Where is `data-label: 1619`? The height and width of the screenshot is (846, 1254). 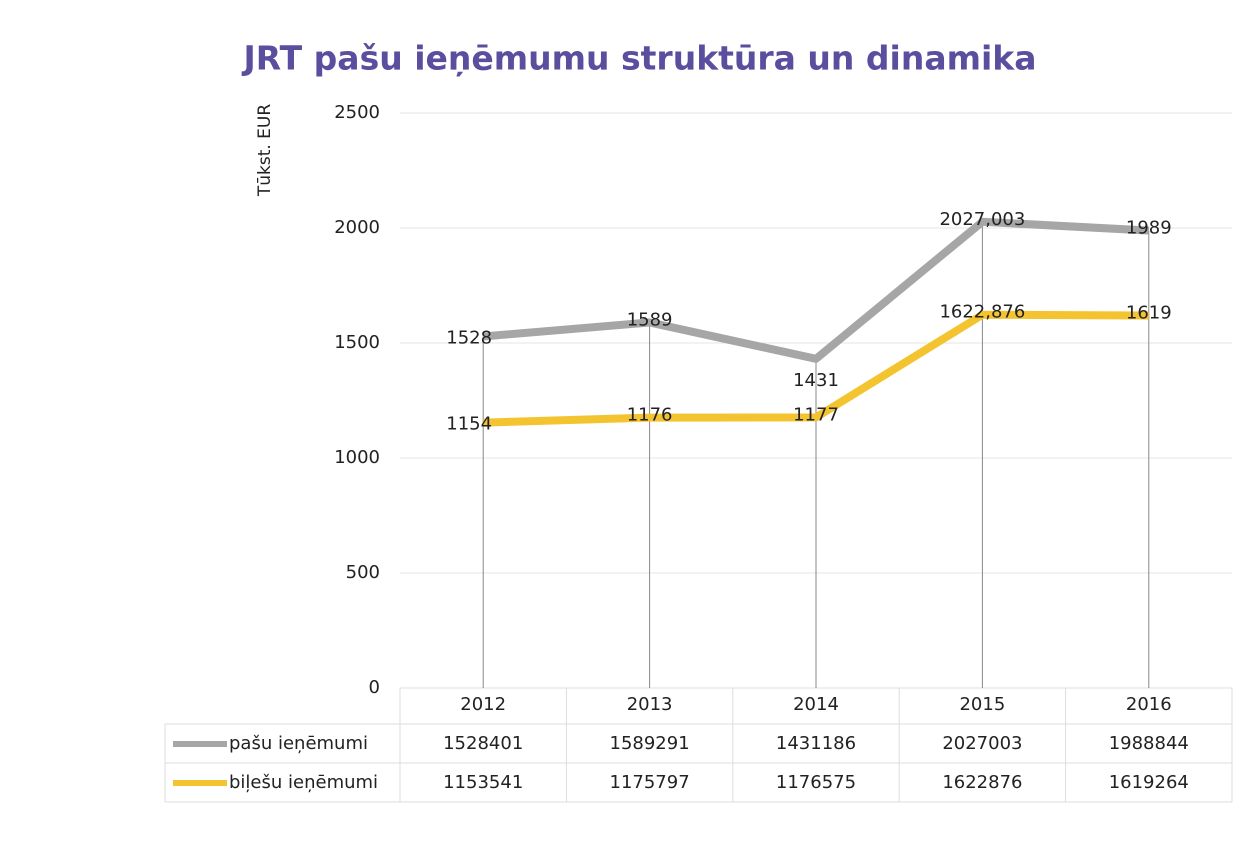
data-label: 1619 is located at coordinates (1149, 313).